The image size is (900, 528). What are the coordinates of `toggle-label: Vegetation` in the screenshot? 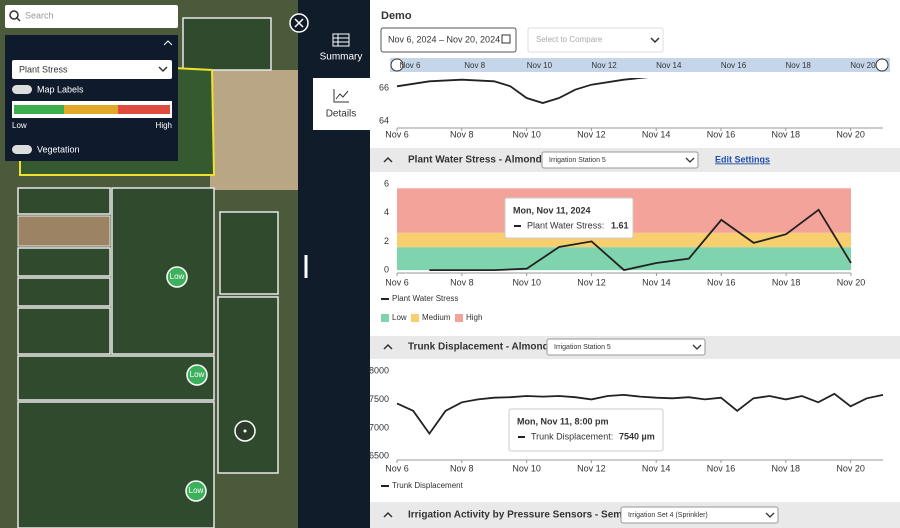 It's located at (58, 149).